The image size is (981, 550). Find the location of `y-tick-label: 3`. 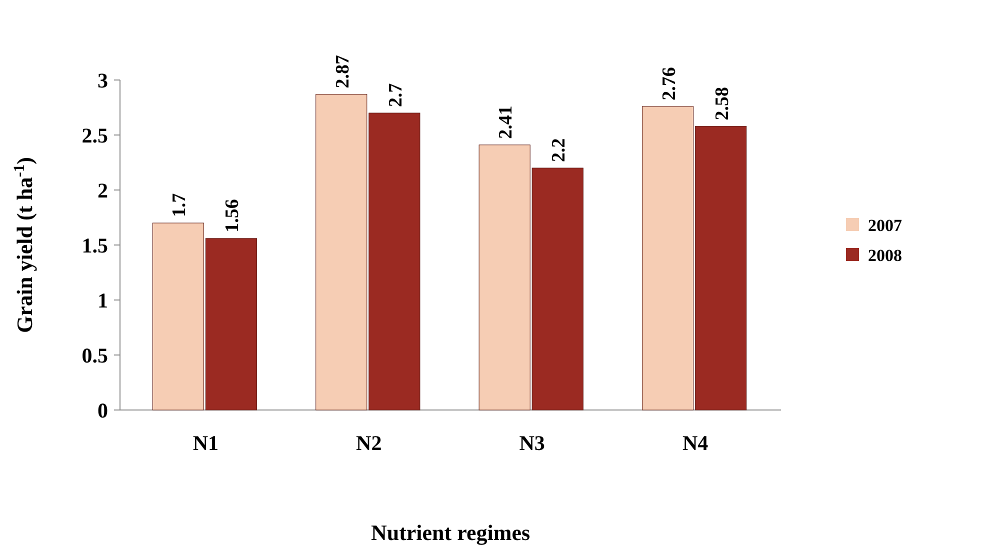

y-tick-label: 3 is located at coordinates (103, 80).